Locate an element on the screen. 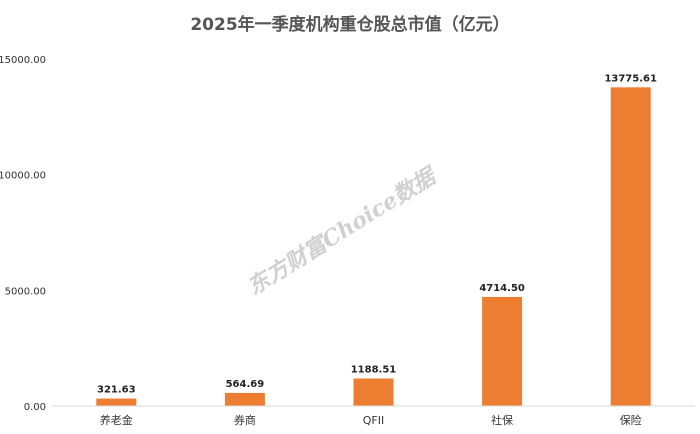 The width and height of the screenshot is (700, 434). y-axis-ticks: 0.00 5000.00 10000.00 15000.00 is located at coordinates (23, 234).